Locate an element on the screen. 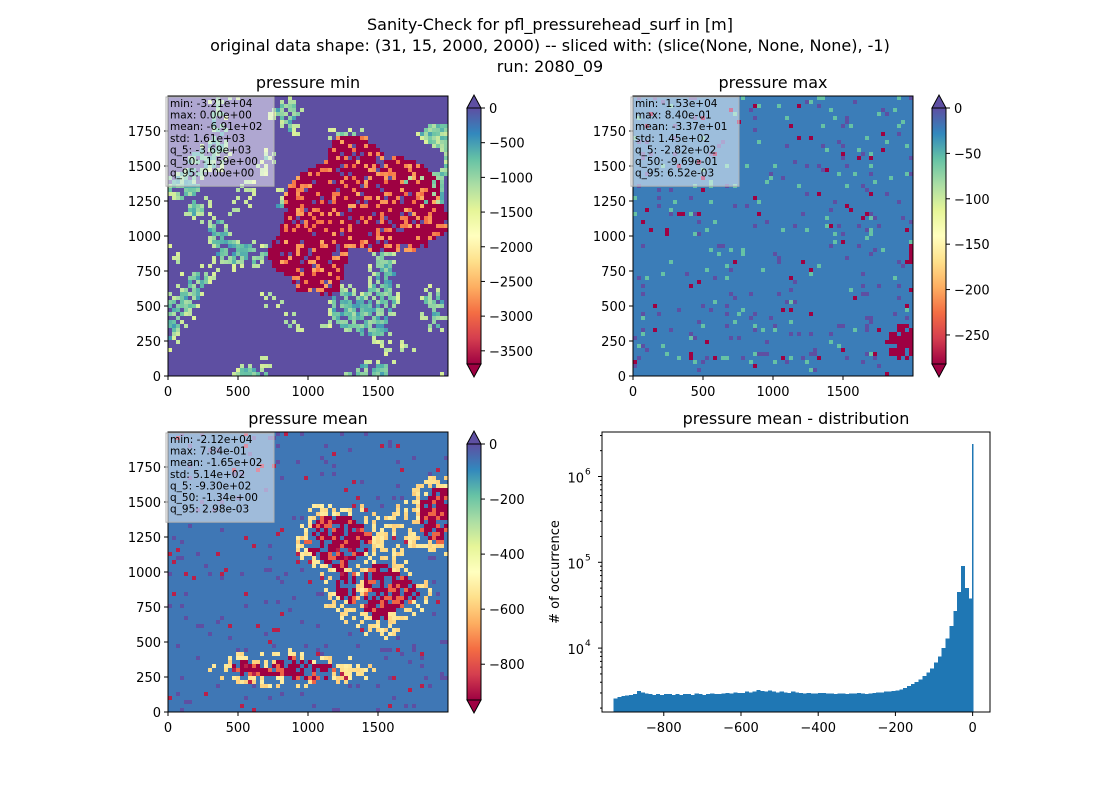  colorbar-tick-label: −800 is located at coordinates (507, 665).